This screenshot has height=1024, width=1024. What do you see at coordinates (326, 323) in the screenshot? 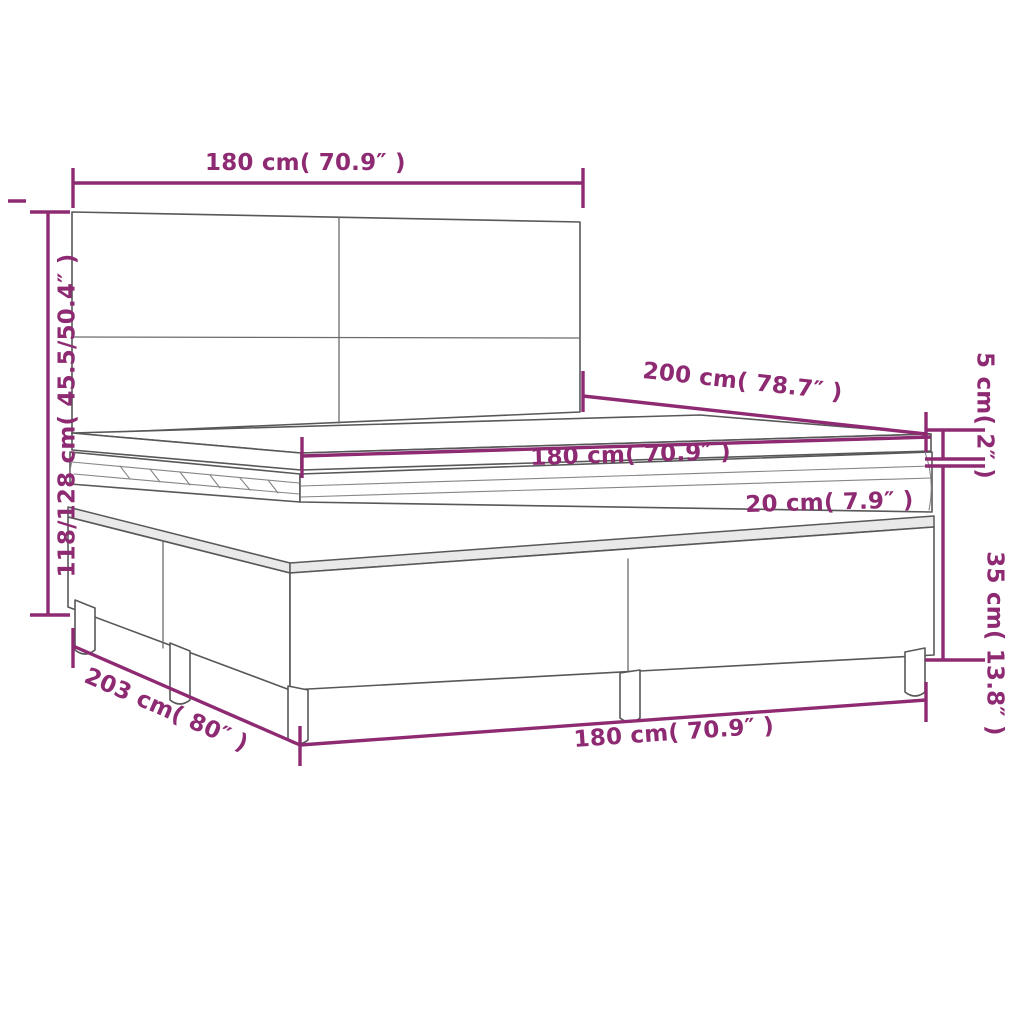
I see `headboard-panel` at bounding box center [326, 323].